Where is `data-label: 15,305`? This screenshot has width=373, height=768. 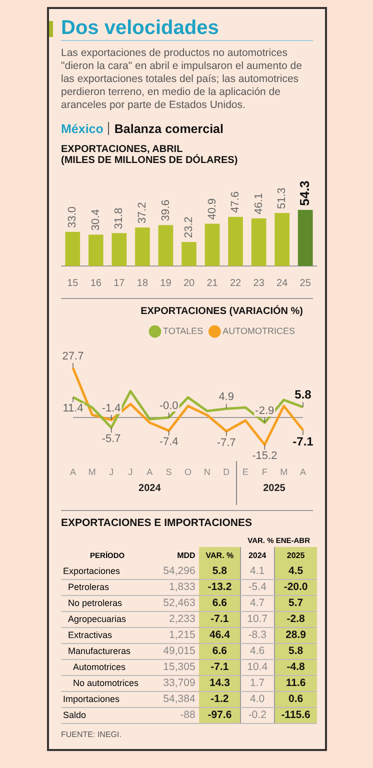
data-label: 15,305 is located at coordinates (177, 668).